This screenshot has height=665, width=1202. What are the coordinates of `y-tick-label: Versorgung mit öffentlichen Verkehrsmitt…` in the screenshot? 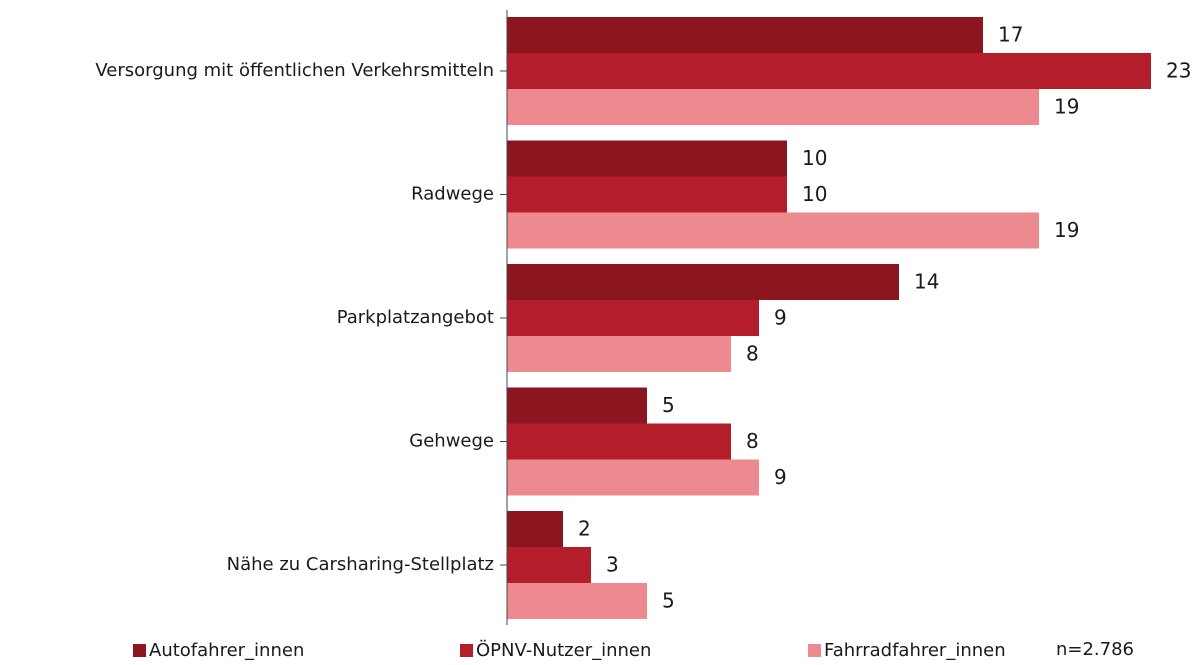 It's located at (294, 70).